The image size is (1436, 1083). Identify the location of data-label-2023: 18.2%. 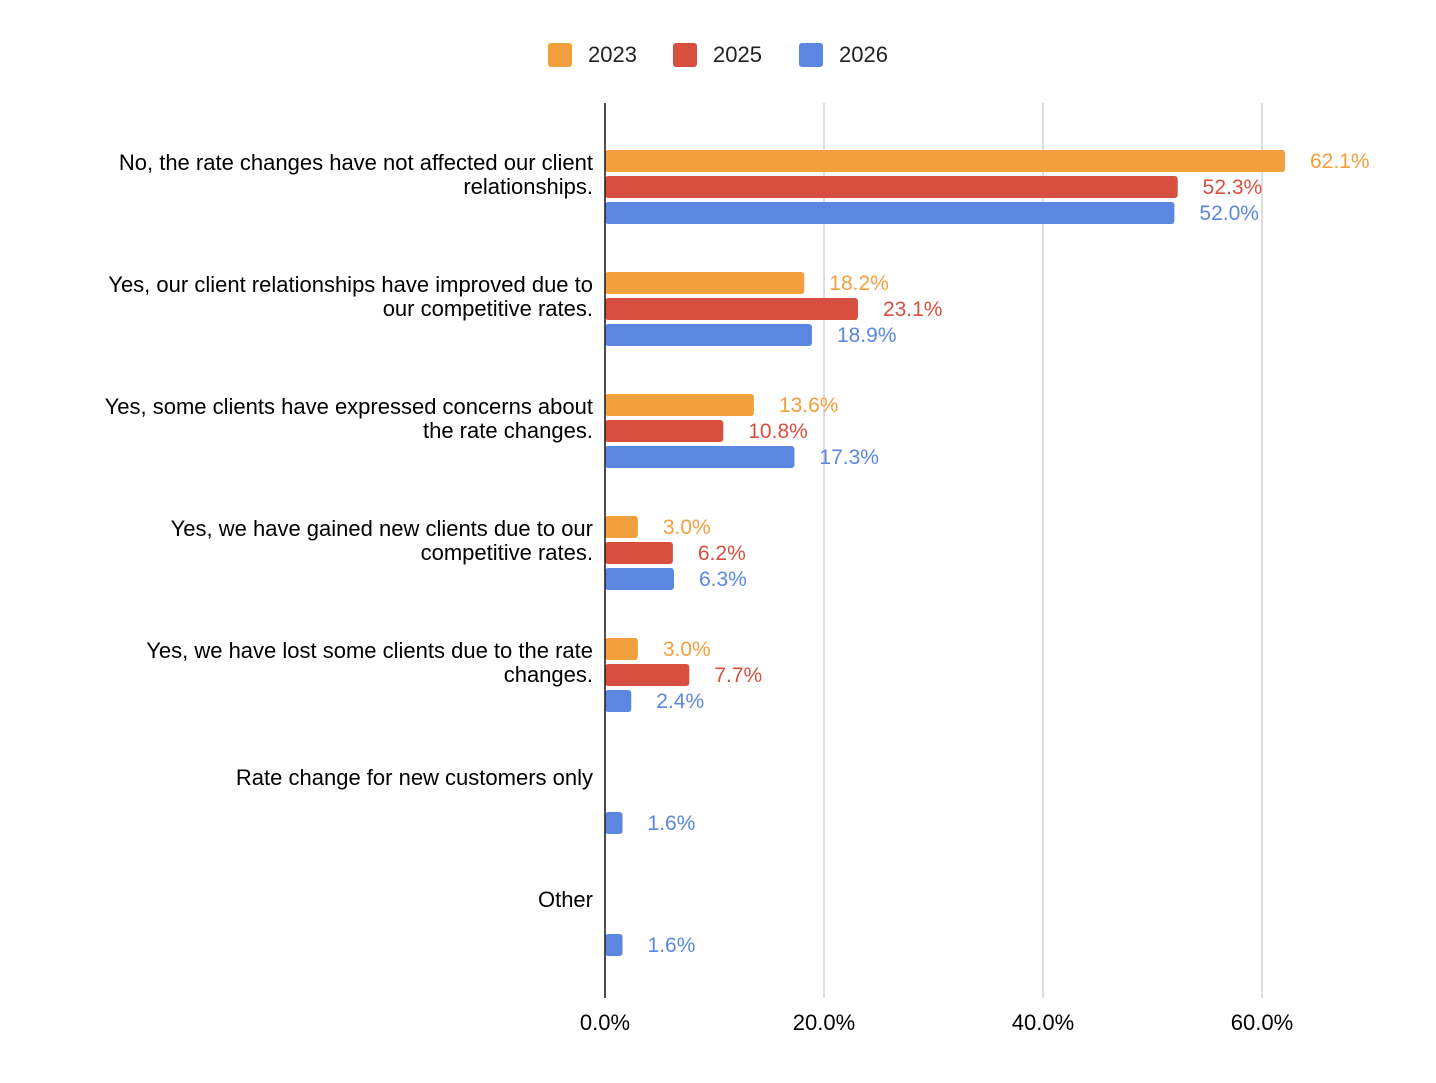
(859, 283).